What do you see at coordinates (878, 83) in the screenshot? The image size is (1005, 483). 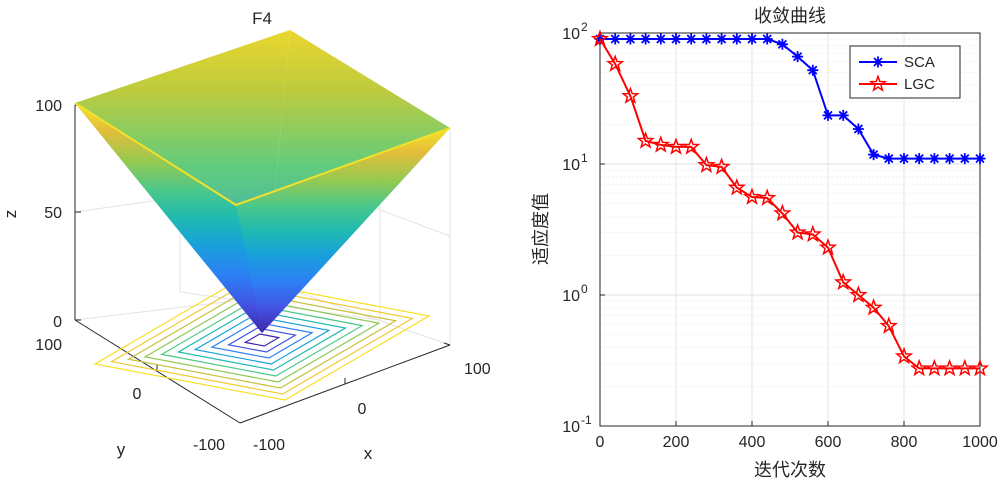 I see `legend-marker-lgc` at bounding box center [878, 83].